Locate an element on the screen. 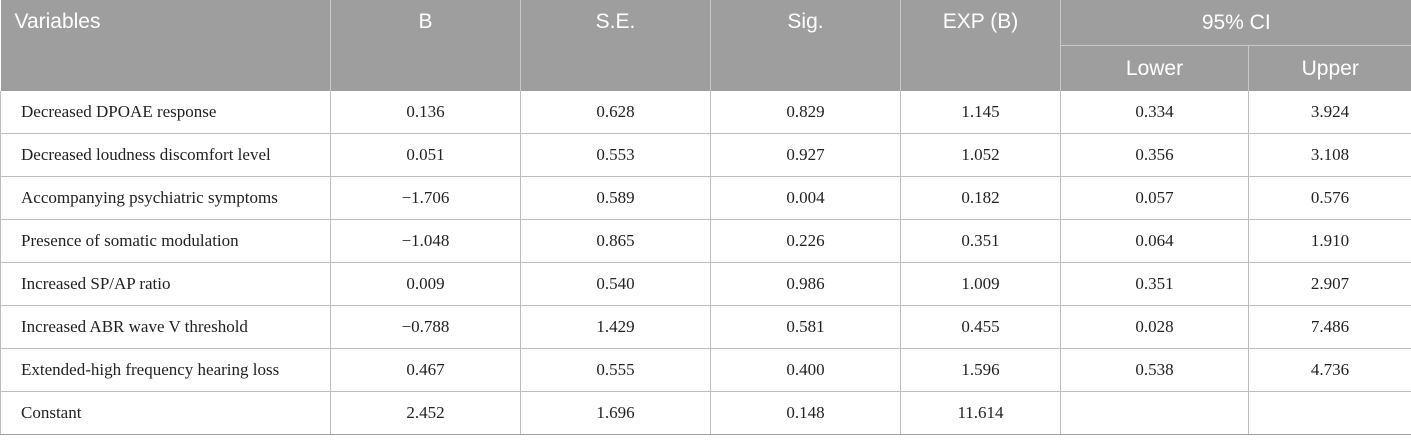 This screenshot has height=440, width=1411. cell-b: 0.136 is located at coordinates (425, 112).